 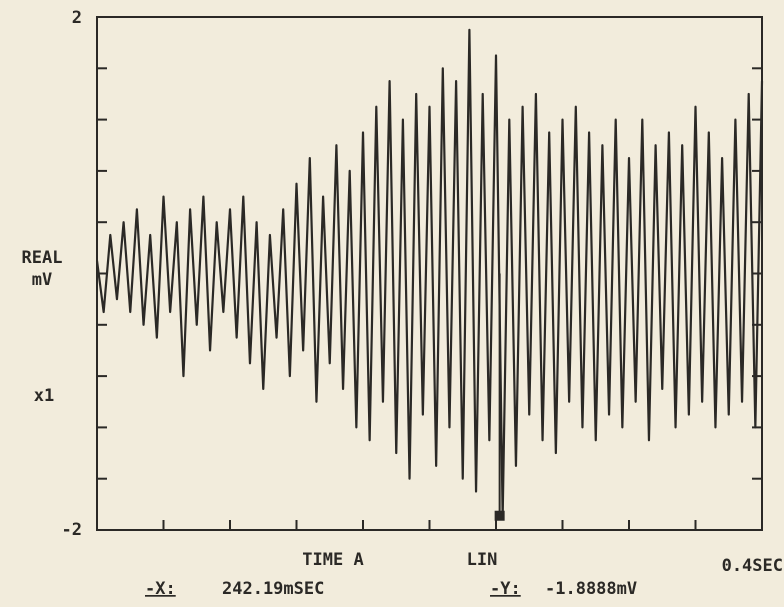 I want to click on x-scale: LIN, so click(x=482, y=560).